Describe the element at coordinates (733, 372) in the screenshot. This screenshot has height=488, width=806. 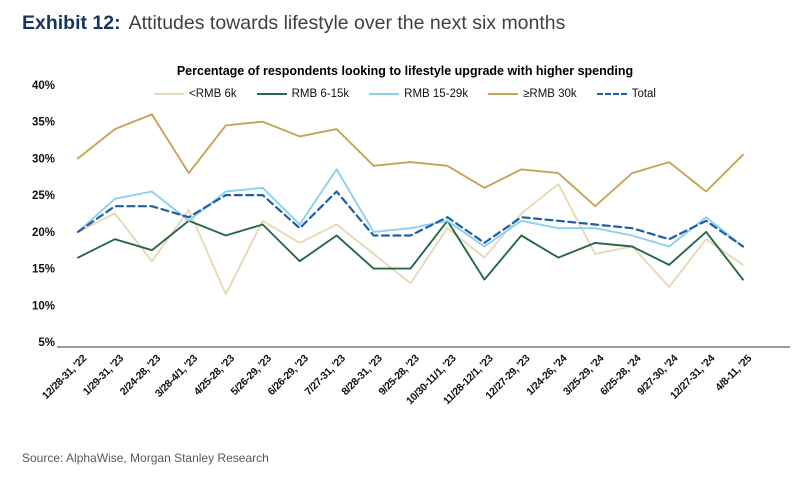
I see `x-axis-label: 4/8-11, '25` at that location.